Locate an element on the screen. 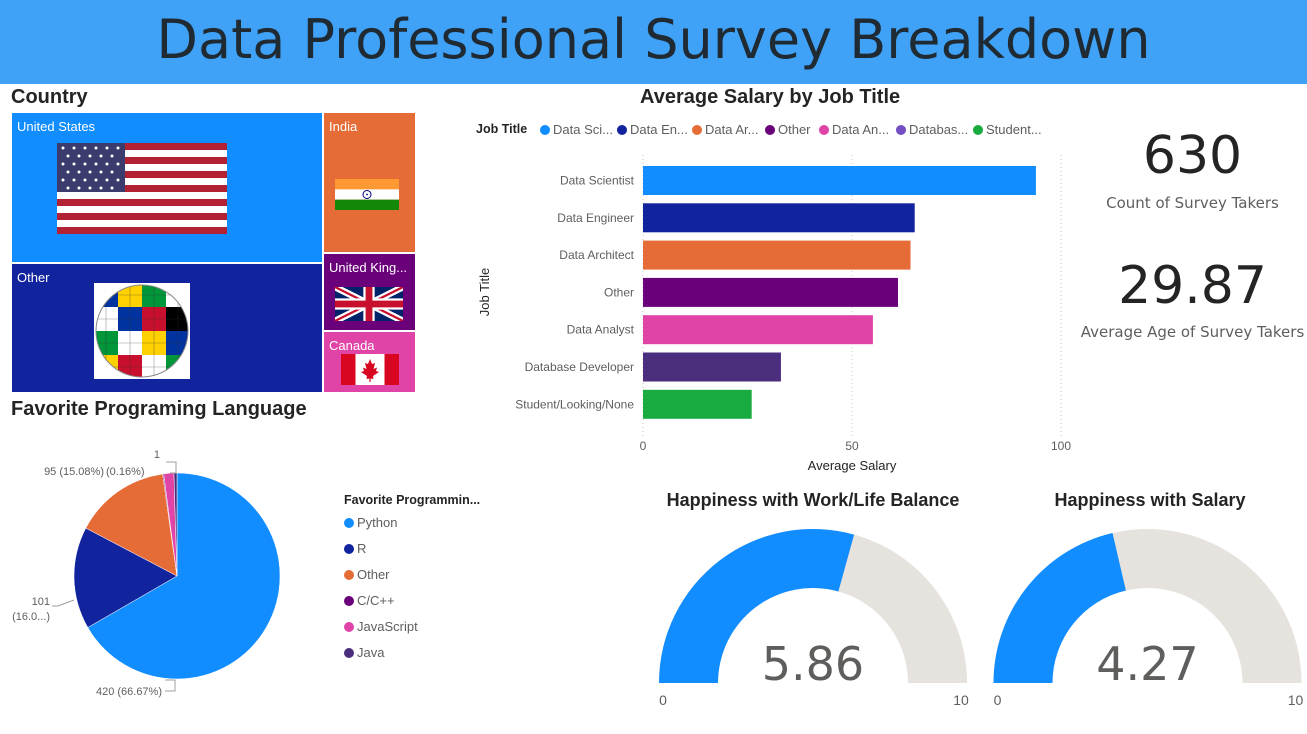 The height and width of the screenshot is (734, 1307). x-tick-label: 100 is located at coordinates (1061, 446).